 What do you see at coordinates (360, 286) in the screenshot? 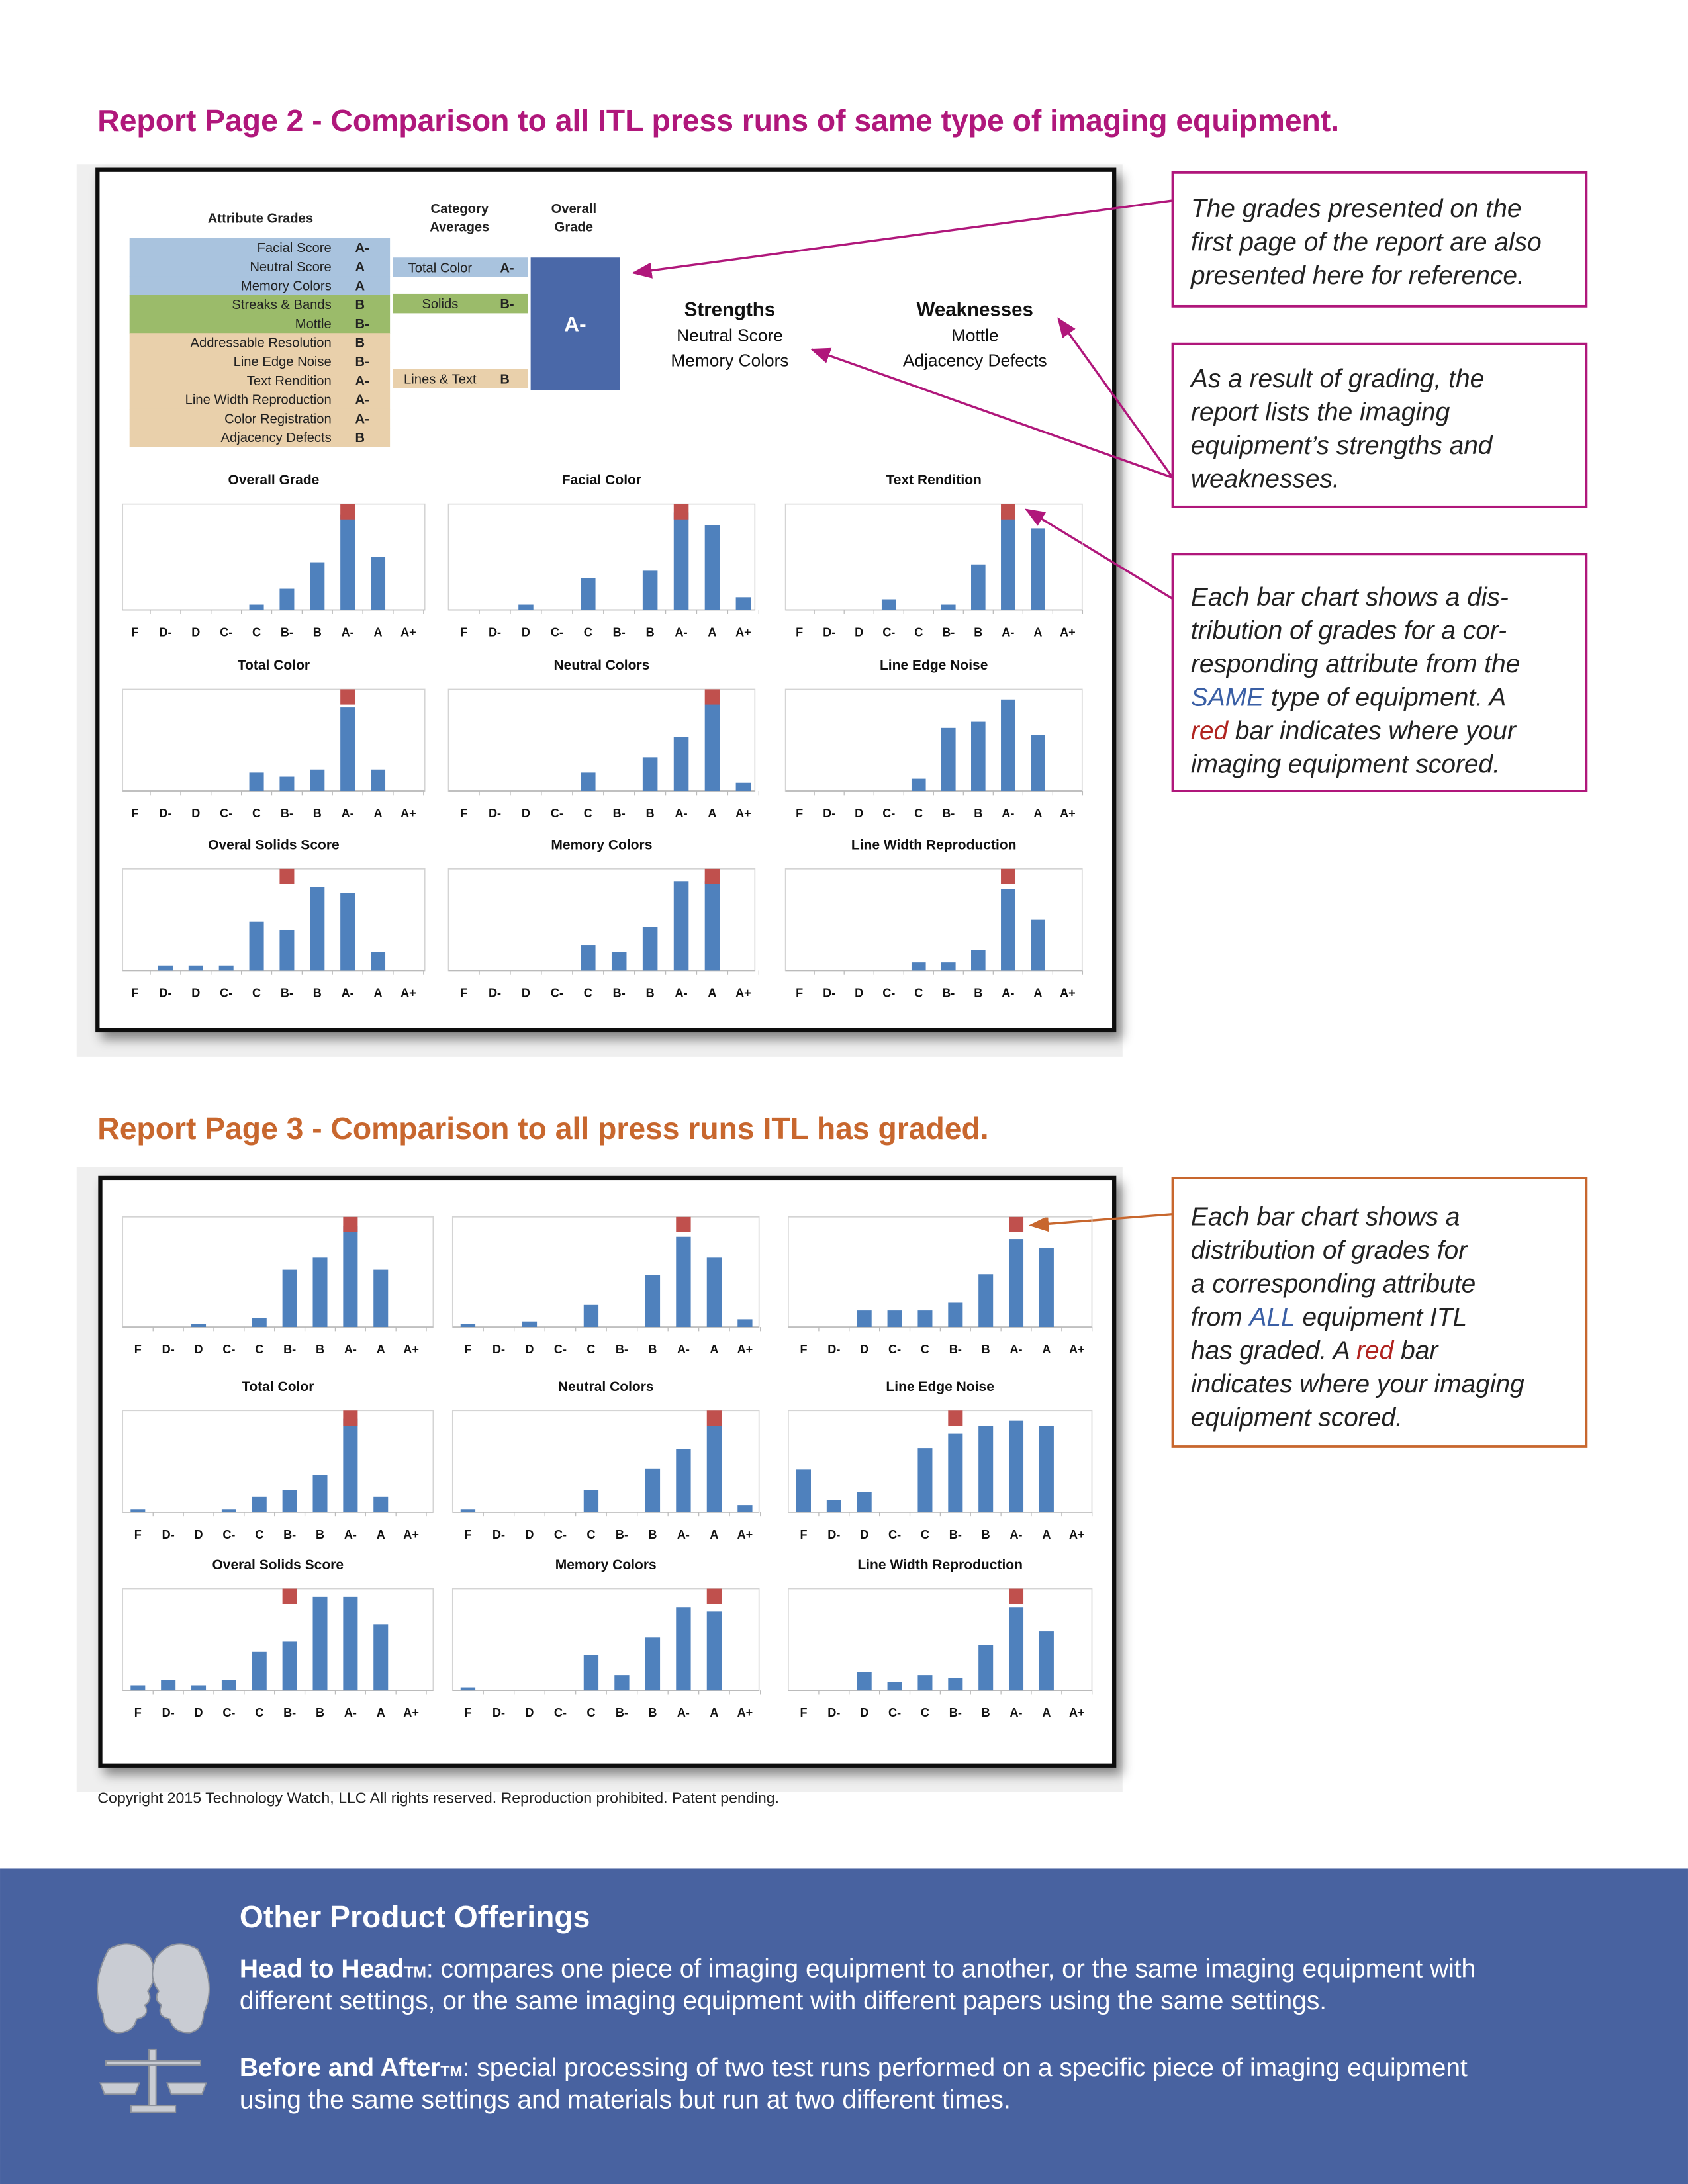
I see `attribute-grade: A` at bounding box center [360, 286].